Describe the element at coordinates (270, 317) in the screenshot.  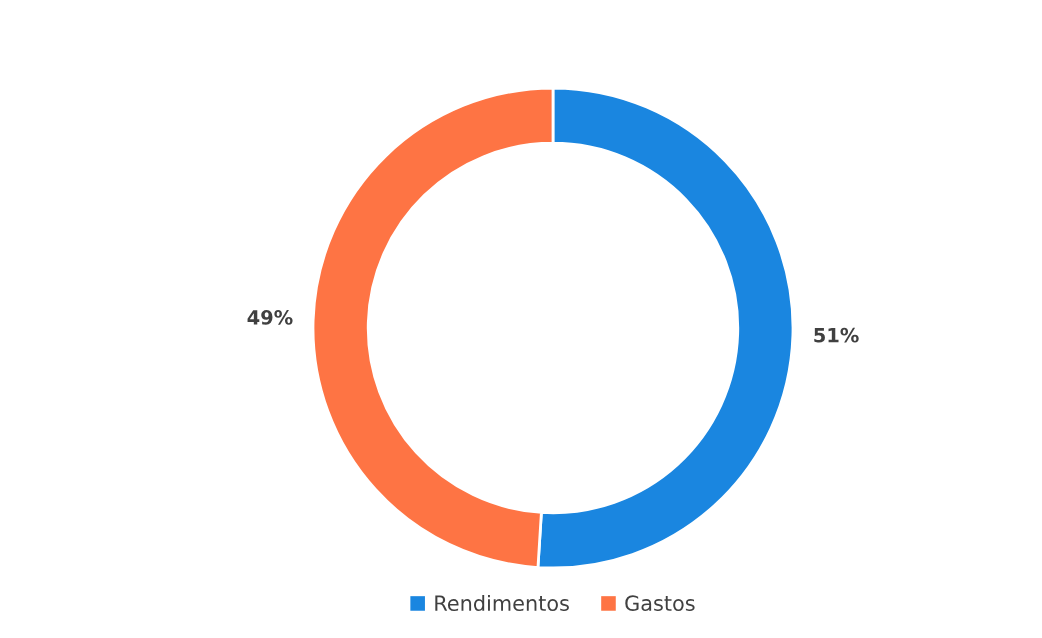
I see `data-label: 49%` at that location.